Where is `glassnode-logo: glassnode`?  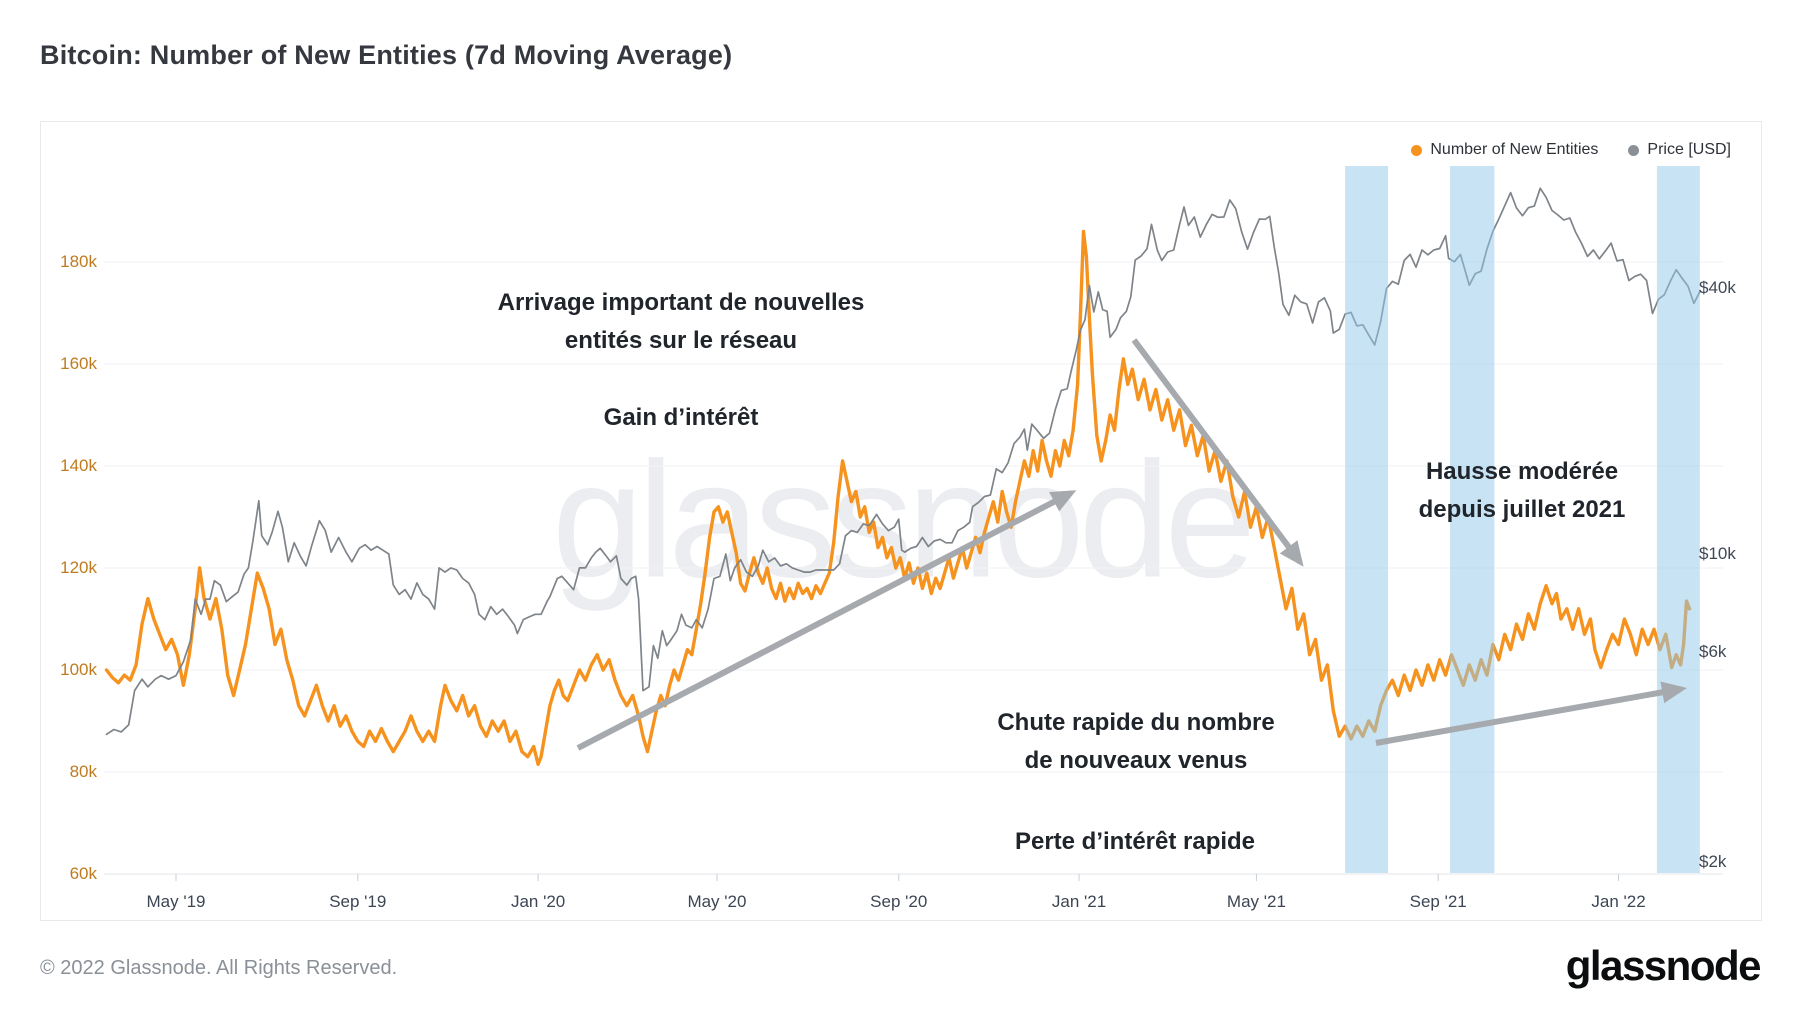 glassnode-logo: glassnode is located at coordinates (1663, 965).